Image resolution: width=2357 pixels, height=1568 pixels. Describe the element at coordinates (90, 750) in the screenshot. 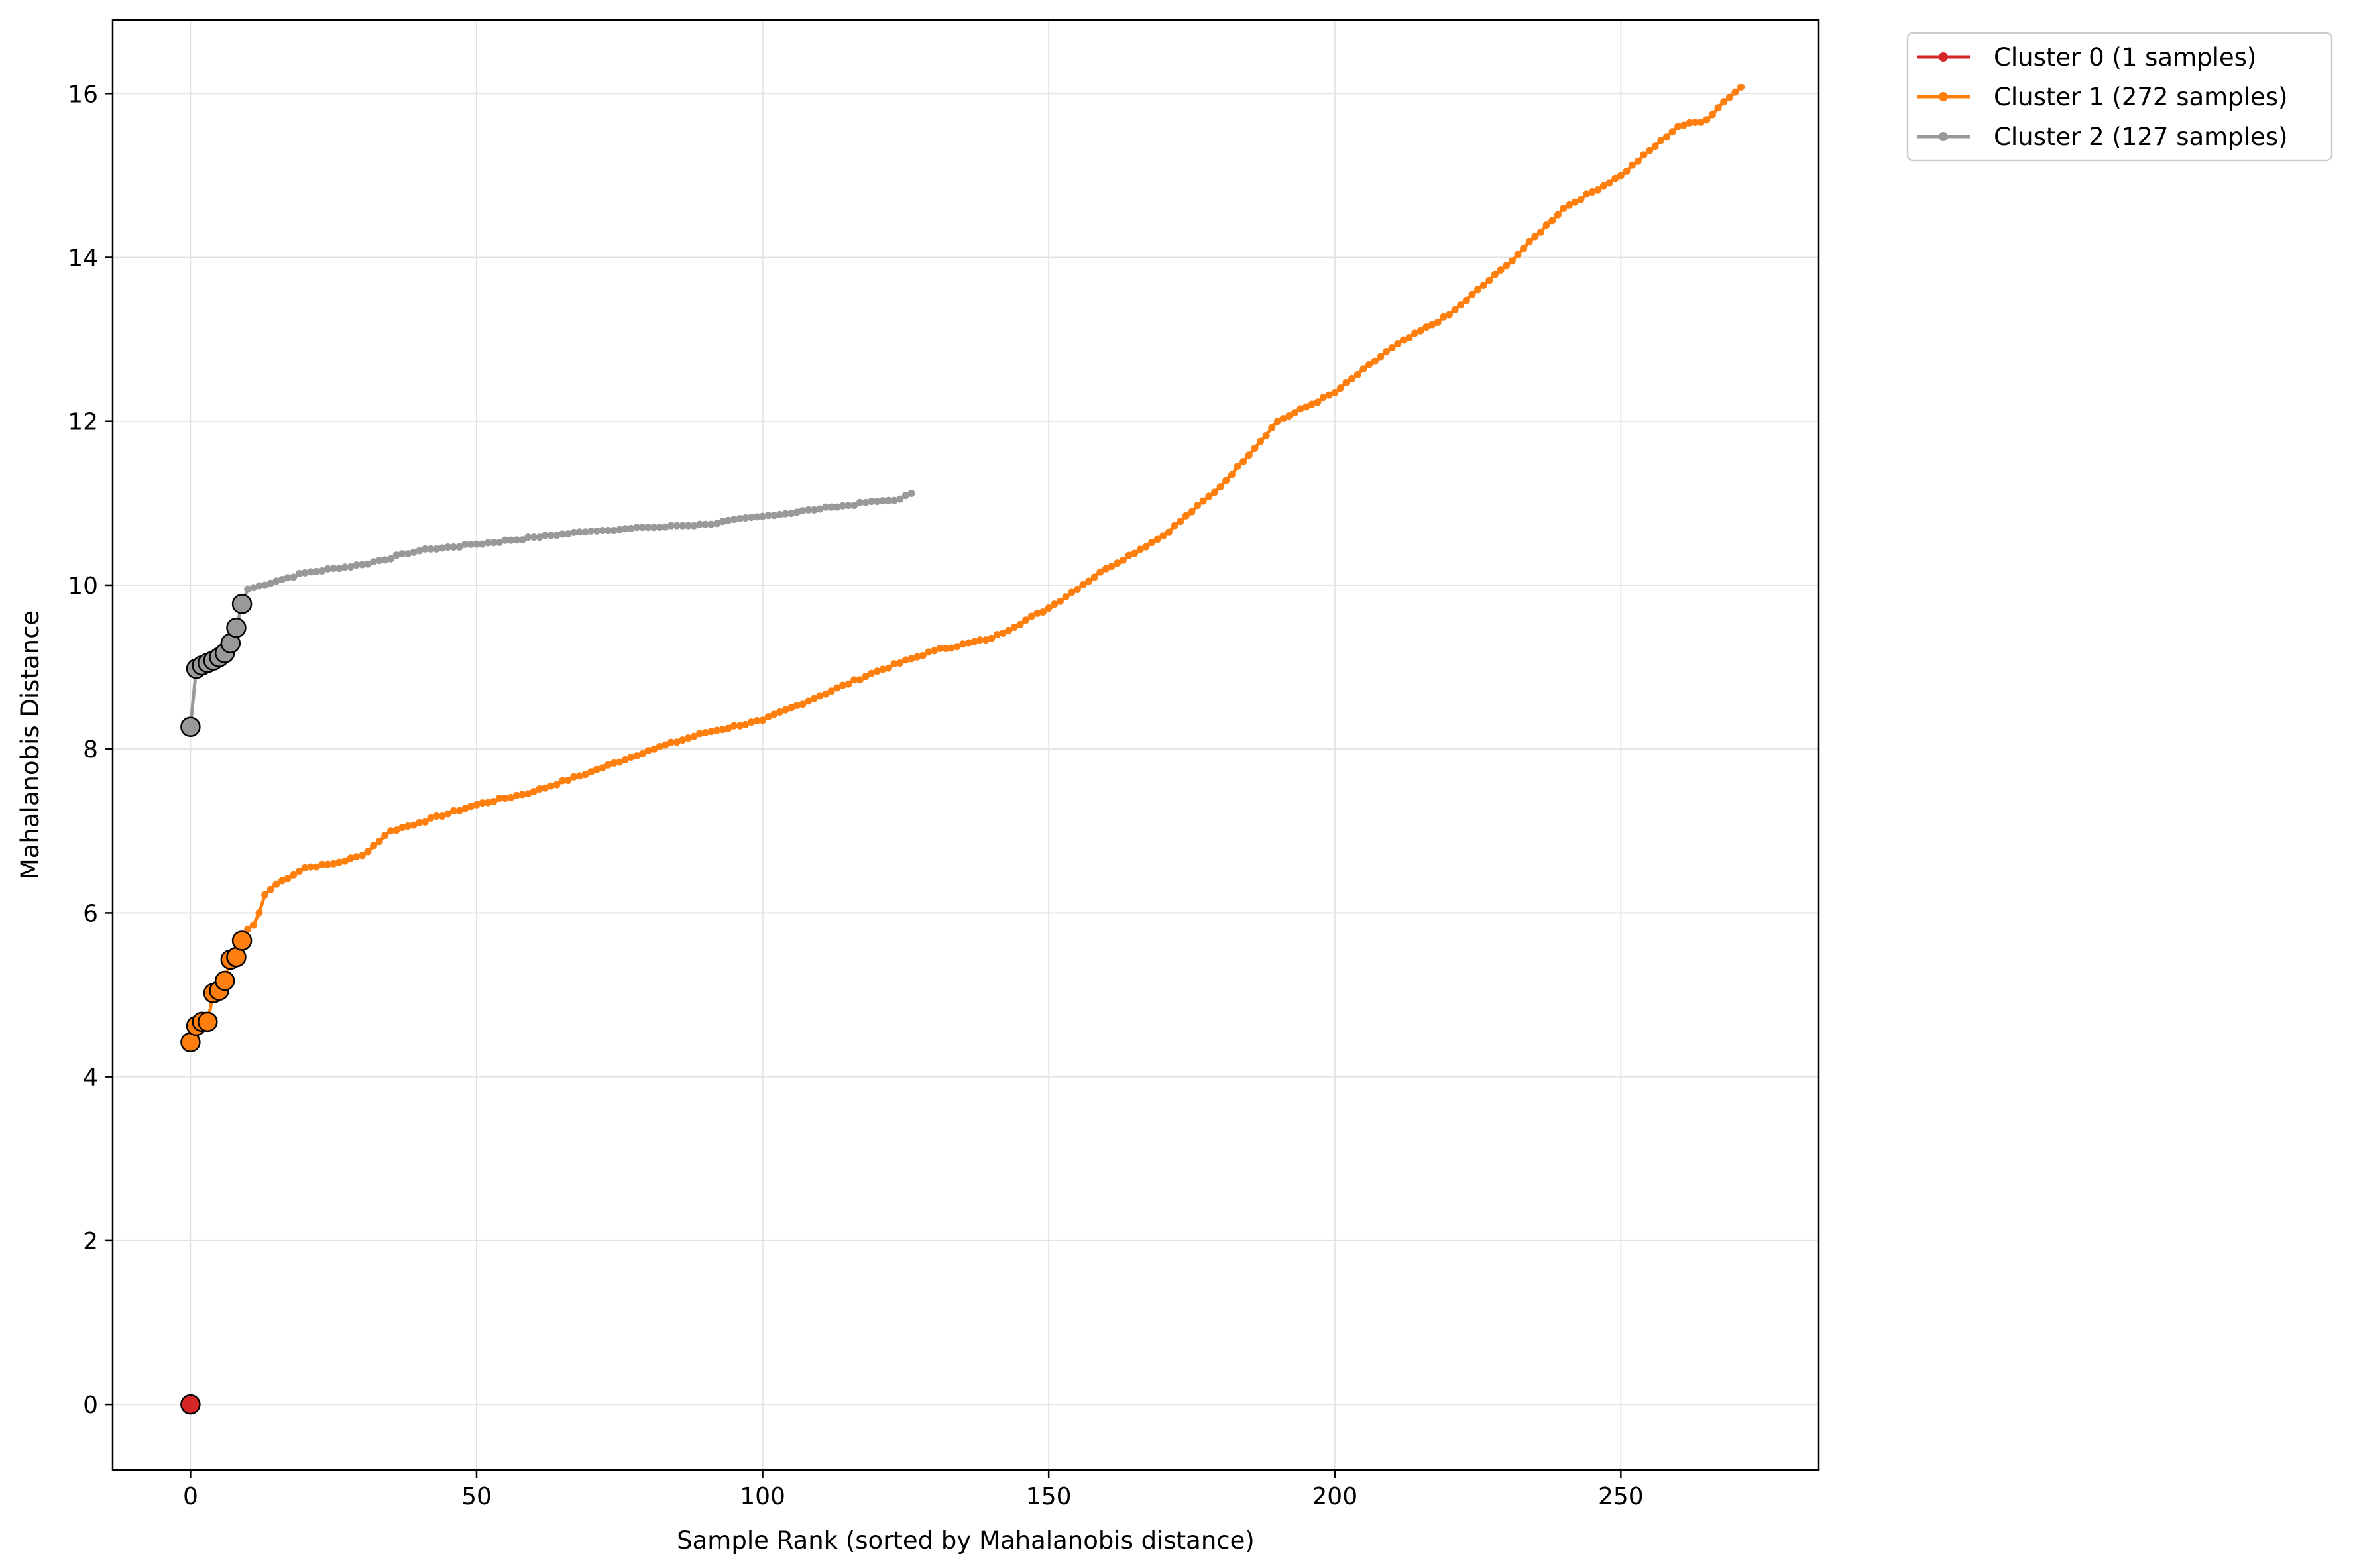

I see `y-axis: 0 2 4 6 8 10 12 14 16` at that location.